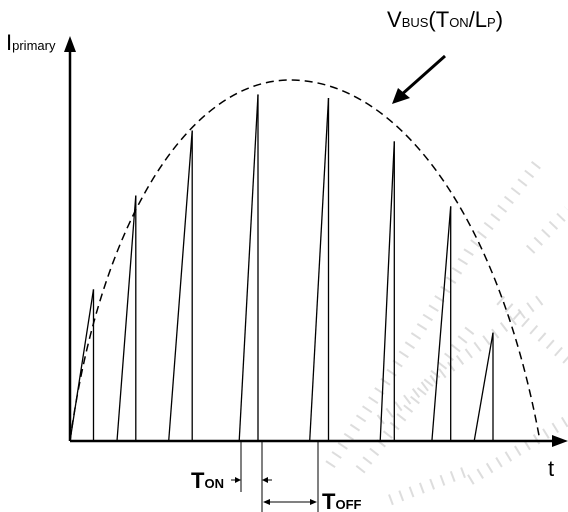 The image size is (568, 512). Describe the element at coordinates (551, 468) in the screenshot. I see `x-axis-label: t` at that location.